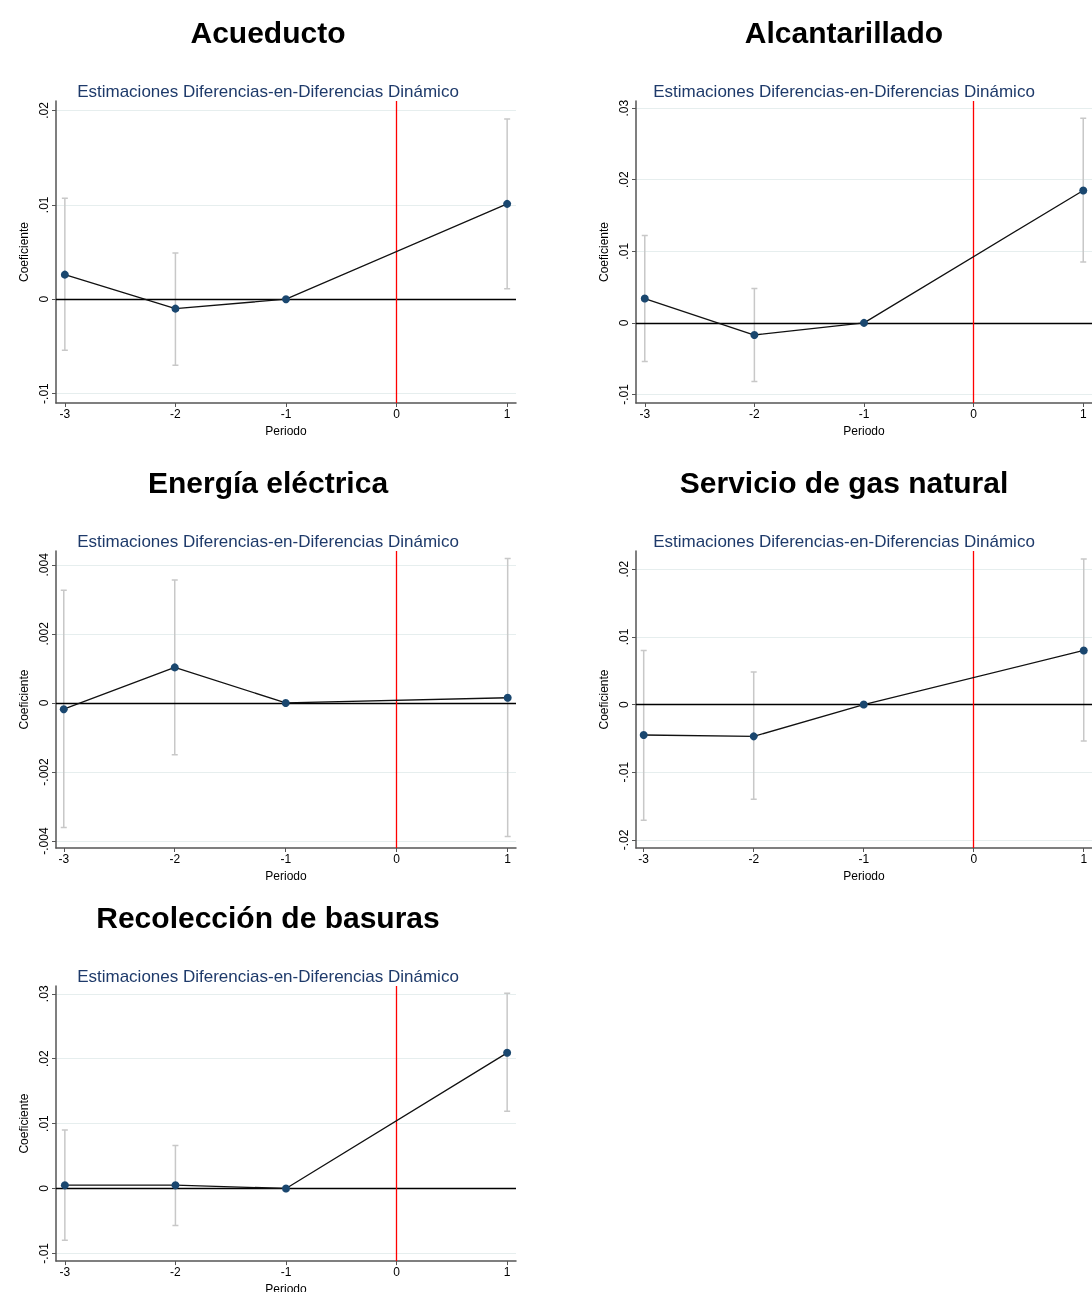  Describe the element at coordinates (44, 633) in the screenshot. I see `y-tick-label: .002` at that location.